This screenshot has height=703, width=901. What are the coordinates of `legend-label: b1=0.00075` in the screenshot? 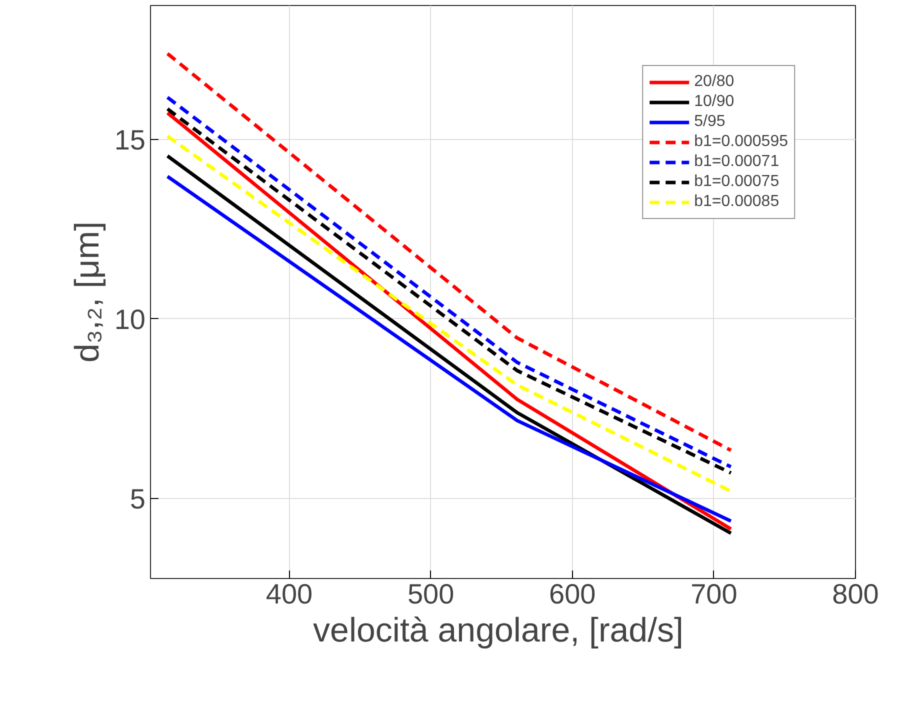 It's located at (737, 182).